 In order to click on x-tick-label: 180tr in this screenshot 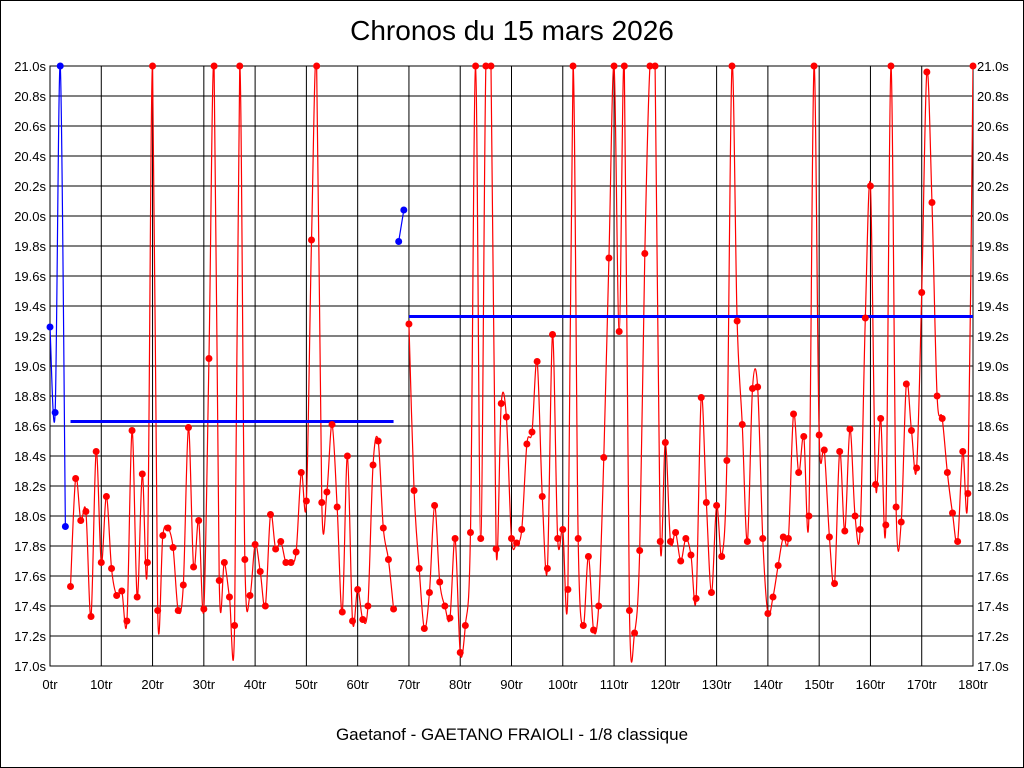, I will do `click(973, 684)`.